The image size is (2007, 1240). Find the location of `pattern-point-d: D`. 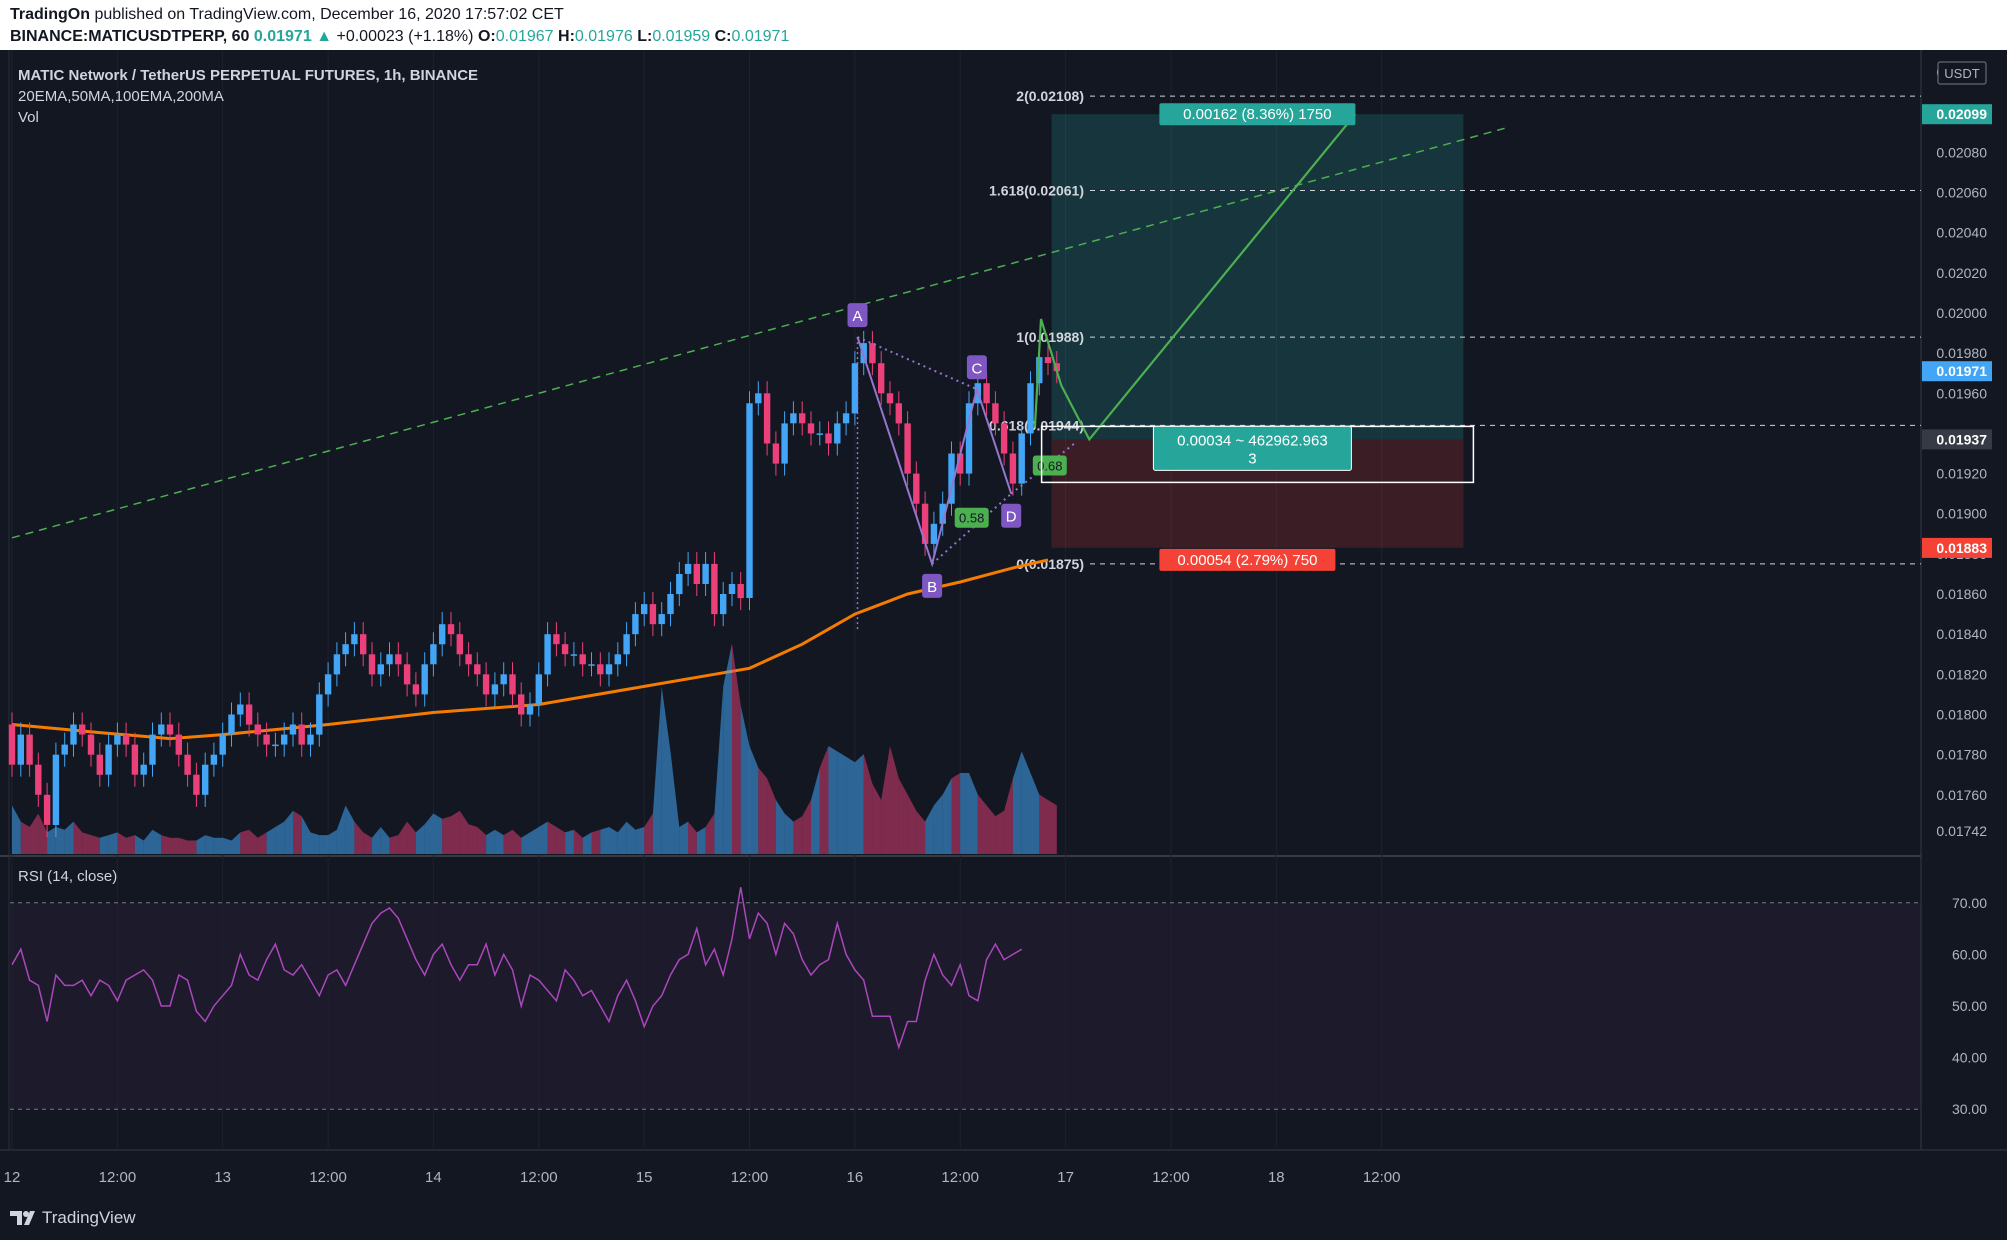

pattern-point-d: D is located at coordinates (1011, 515).